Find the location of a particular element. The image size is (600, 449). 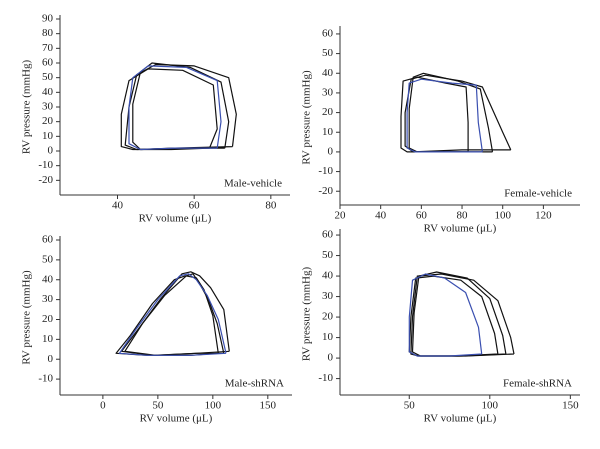

panel-label: Female-vehicle is located at coordinates (538, 194).